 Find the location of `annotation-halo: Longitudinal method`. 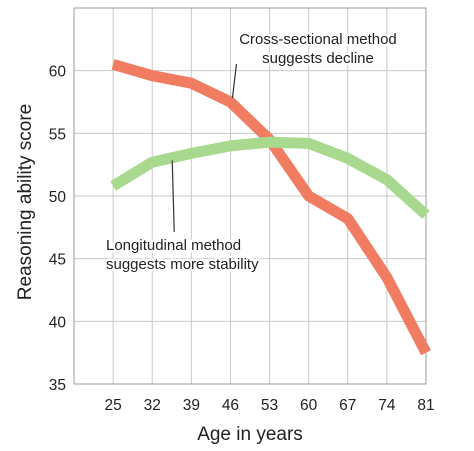

annotation-halo: Longitudinal method is located at coordinates (173, 245).